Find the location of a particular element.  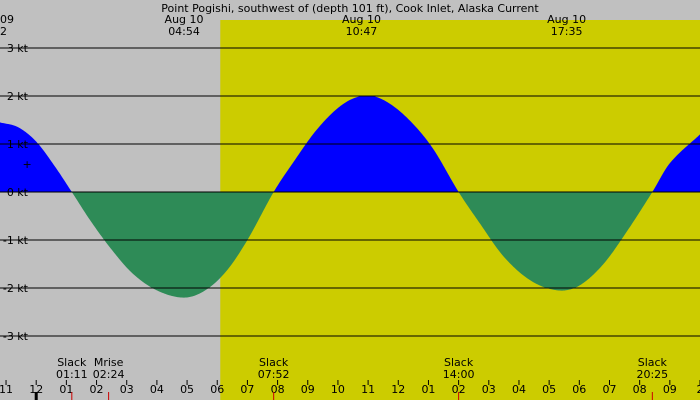

y-tick-label: 0 kt is located at coordinates (18, 192).